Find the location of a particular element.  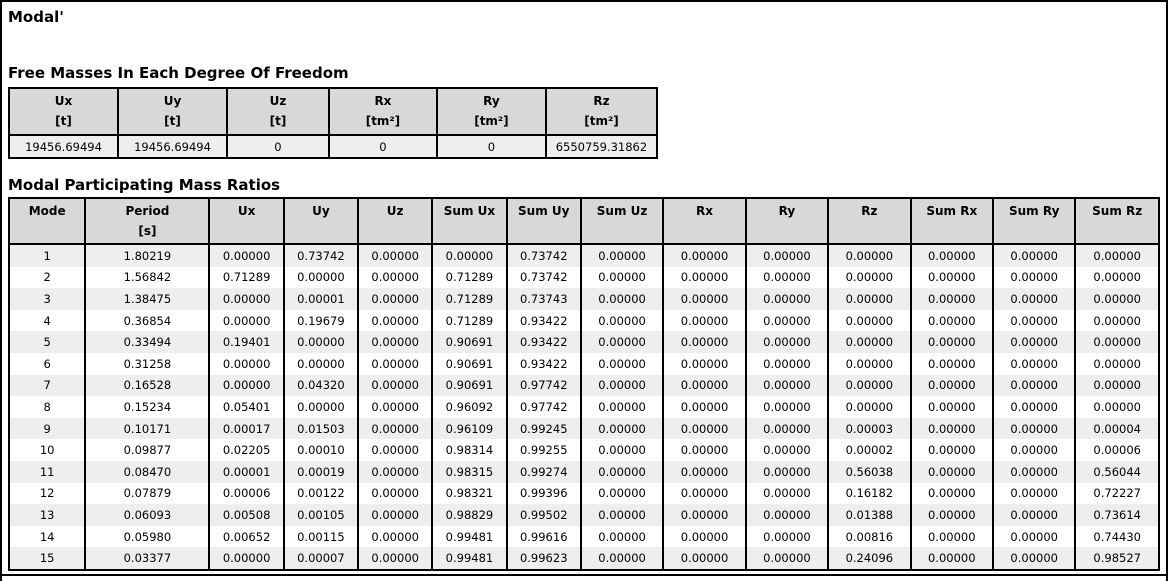

table-cell: 0.00006 is located at coordinates (1117, 450).